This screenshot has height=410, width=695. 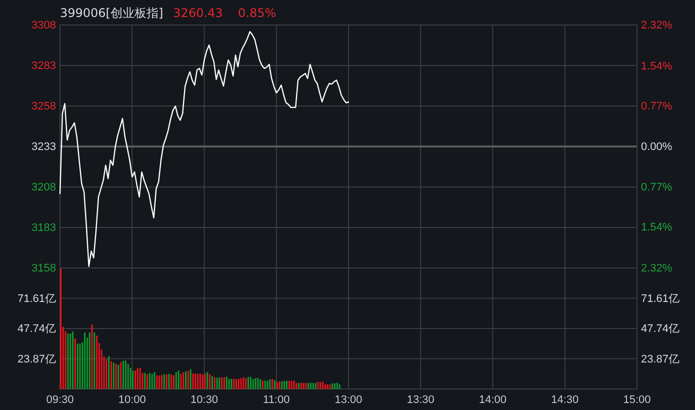 What do you see at coordinates (660, 359) in the screenshot?
I see `y2-tick-label: 23.87亿` at bounding box center [660, 359].